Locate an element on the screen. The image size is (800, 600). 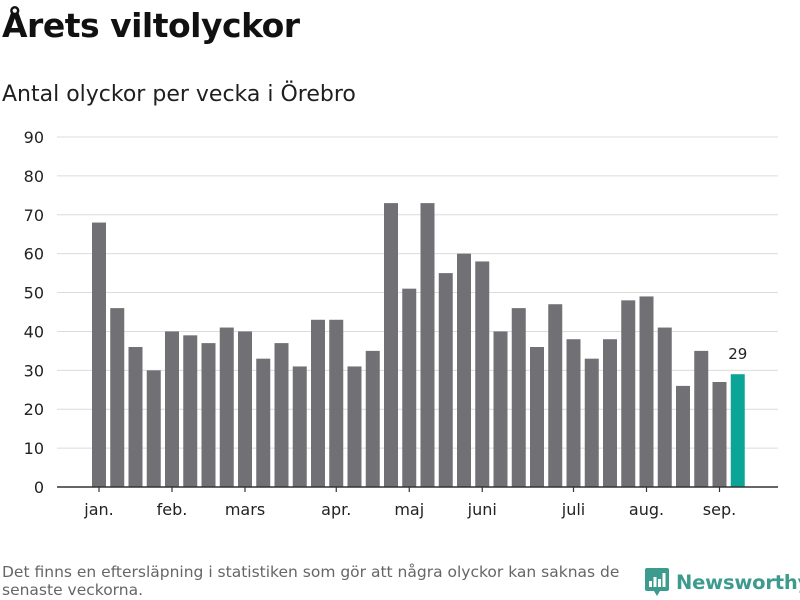
y-tick-label: 0 is located at coordinates (39, 487).